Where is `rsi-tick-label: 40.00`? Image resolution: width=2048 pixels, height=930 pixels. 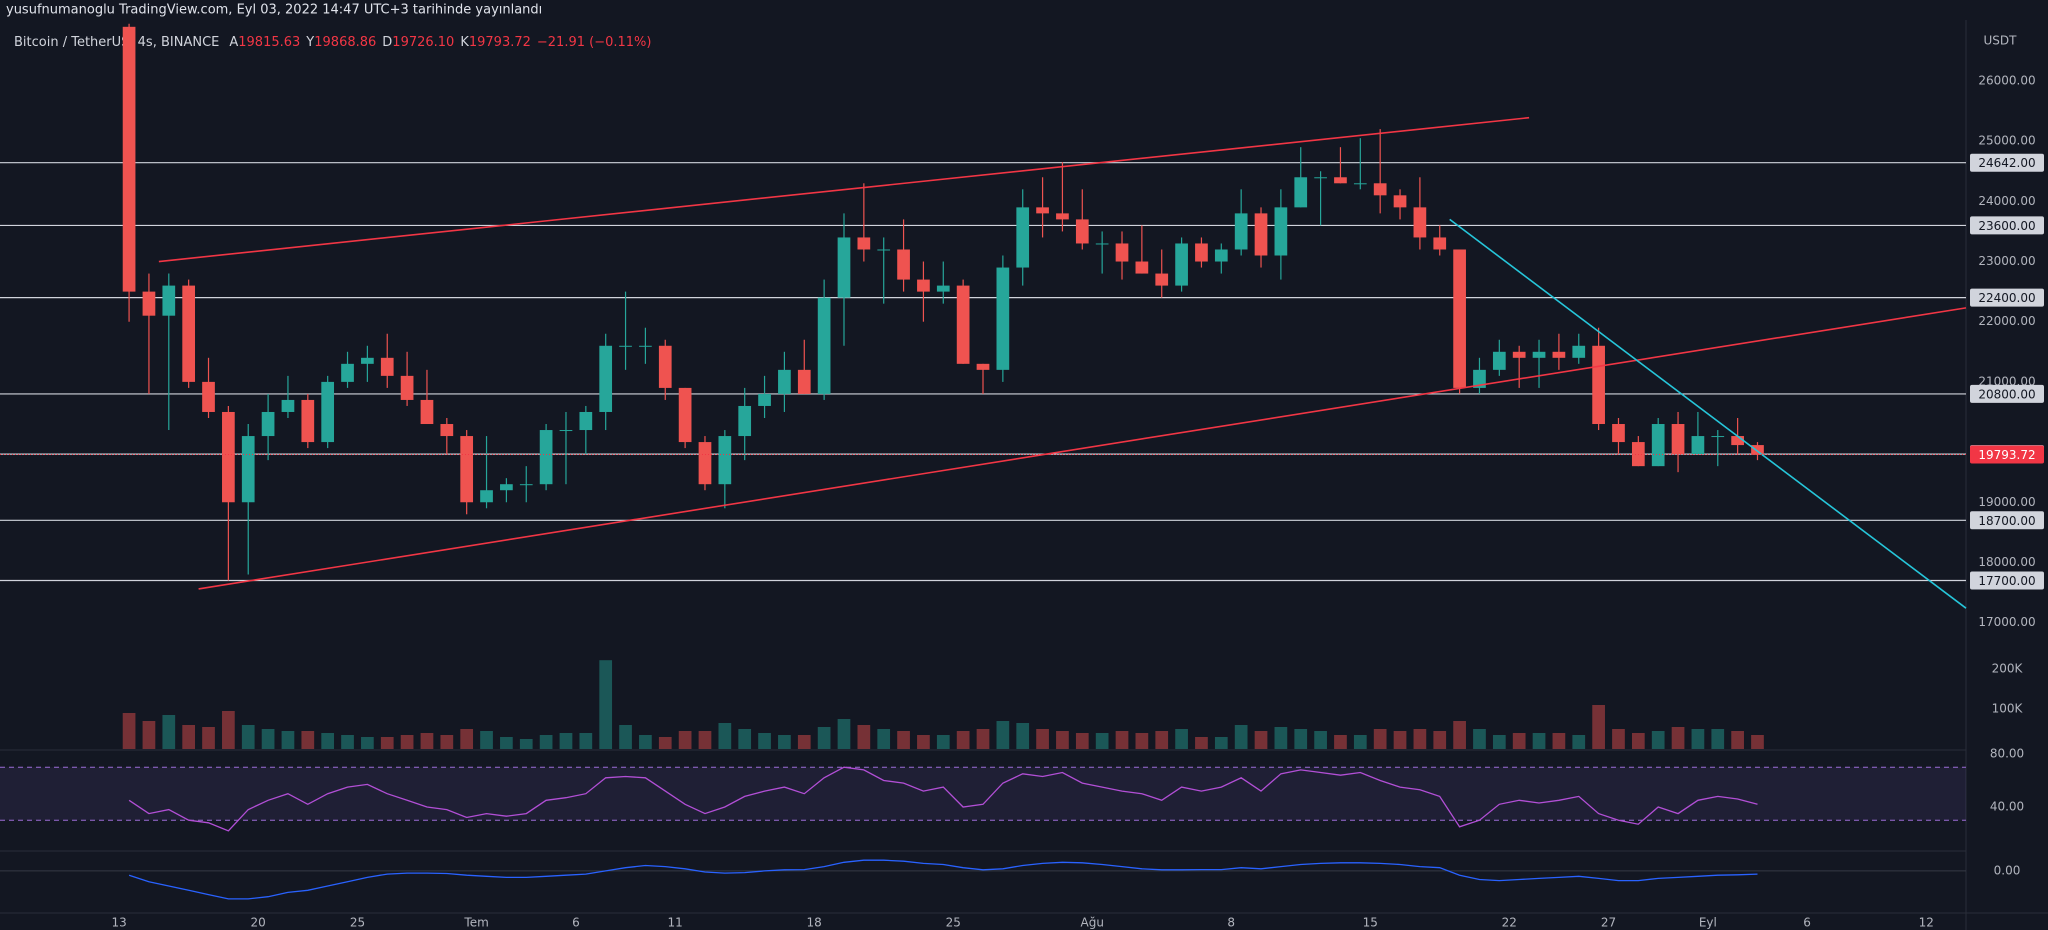 rsi-tick-label: 40.00 is located at coordinates (2007, 806).